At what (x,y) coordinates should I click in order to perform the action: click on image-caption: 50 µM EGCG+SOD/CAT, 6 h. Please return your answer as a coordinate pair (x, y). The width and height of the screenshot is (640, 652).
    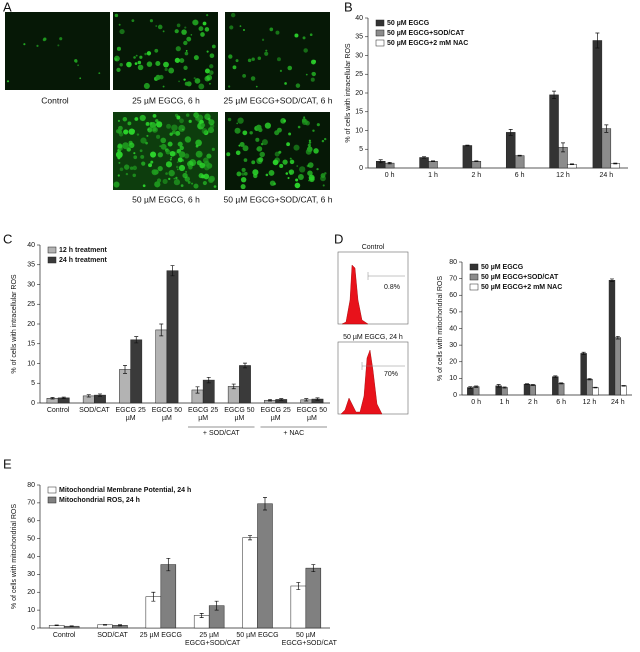
    Looking at the image, I should click on (278, 199).